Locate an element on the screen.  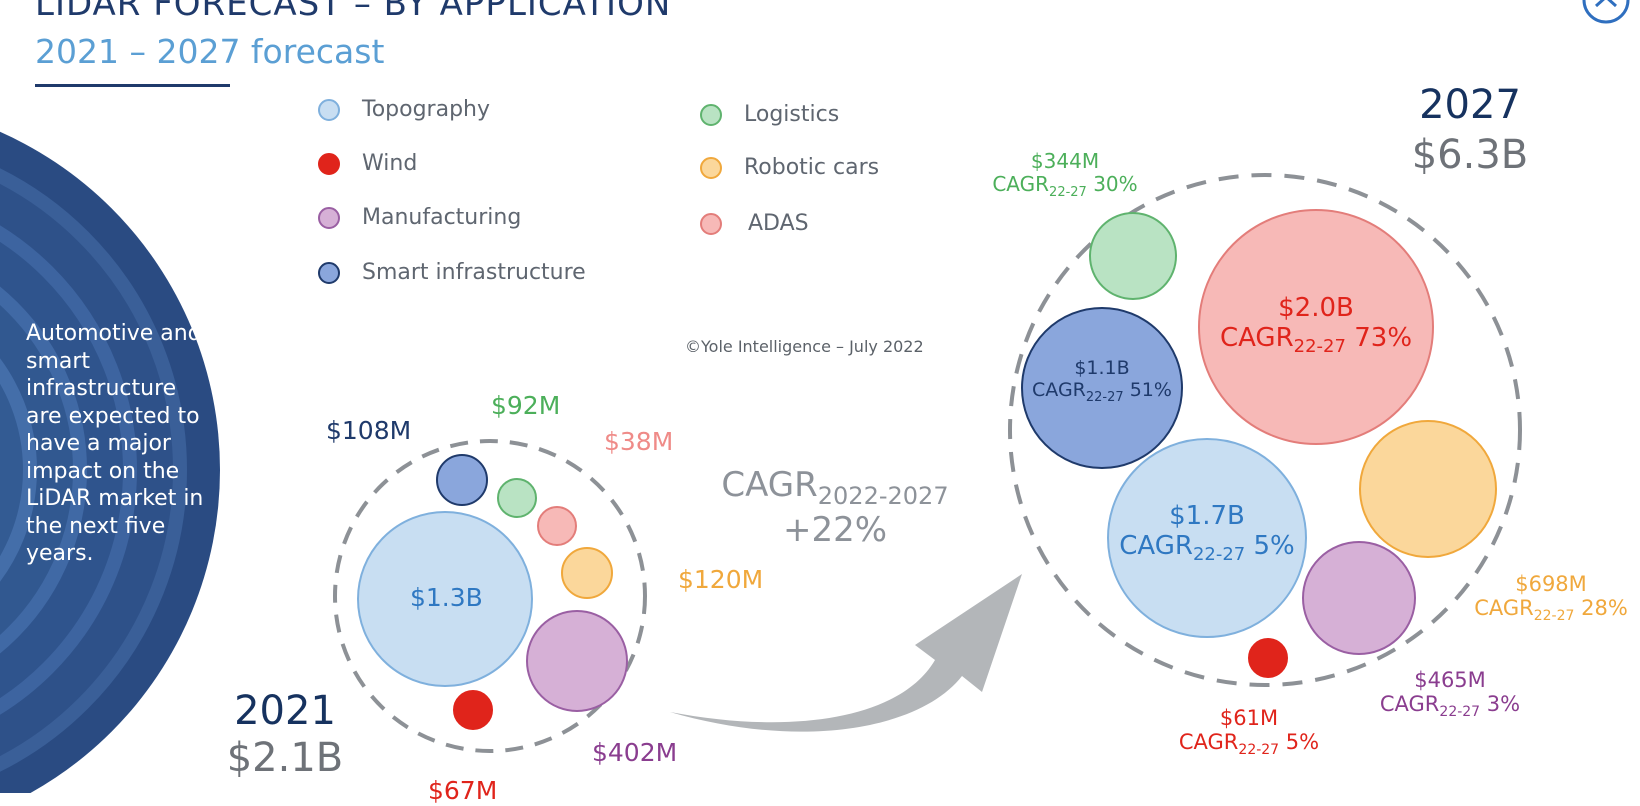
legend-item-logistics: Logistics is located at coordinates (769, 114).